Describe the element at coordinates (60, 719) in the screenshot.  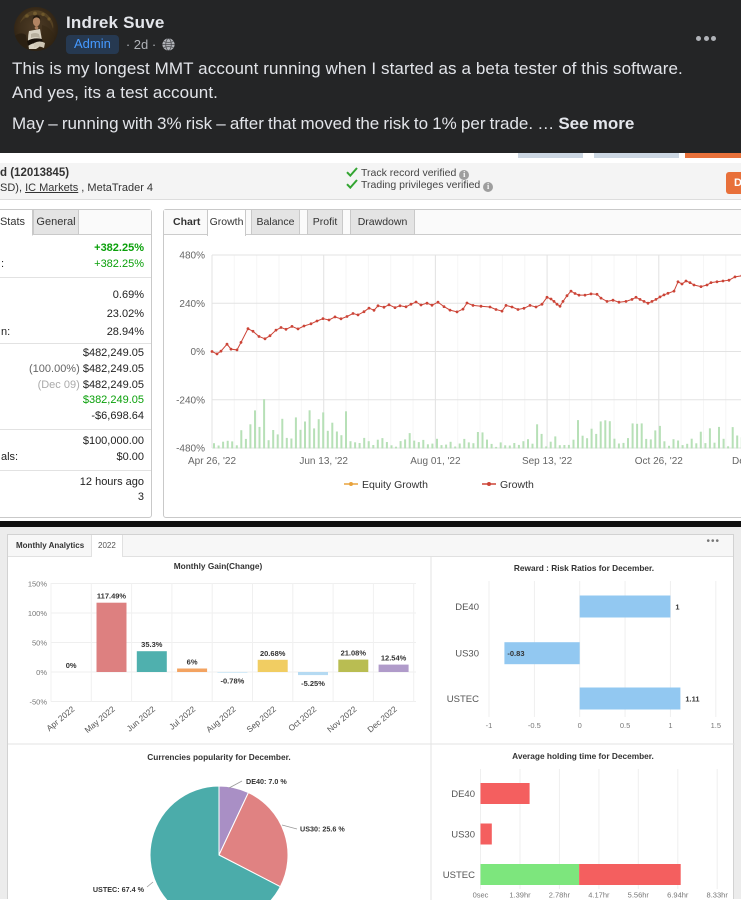
I see `svg-text: Apr 2022` at that location.